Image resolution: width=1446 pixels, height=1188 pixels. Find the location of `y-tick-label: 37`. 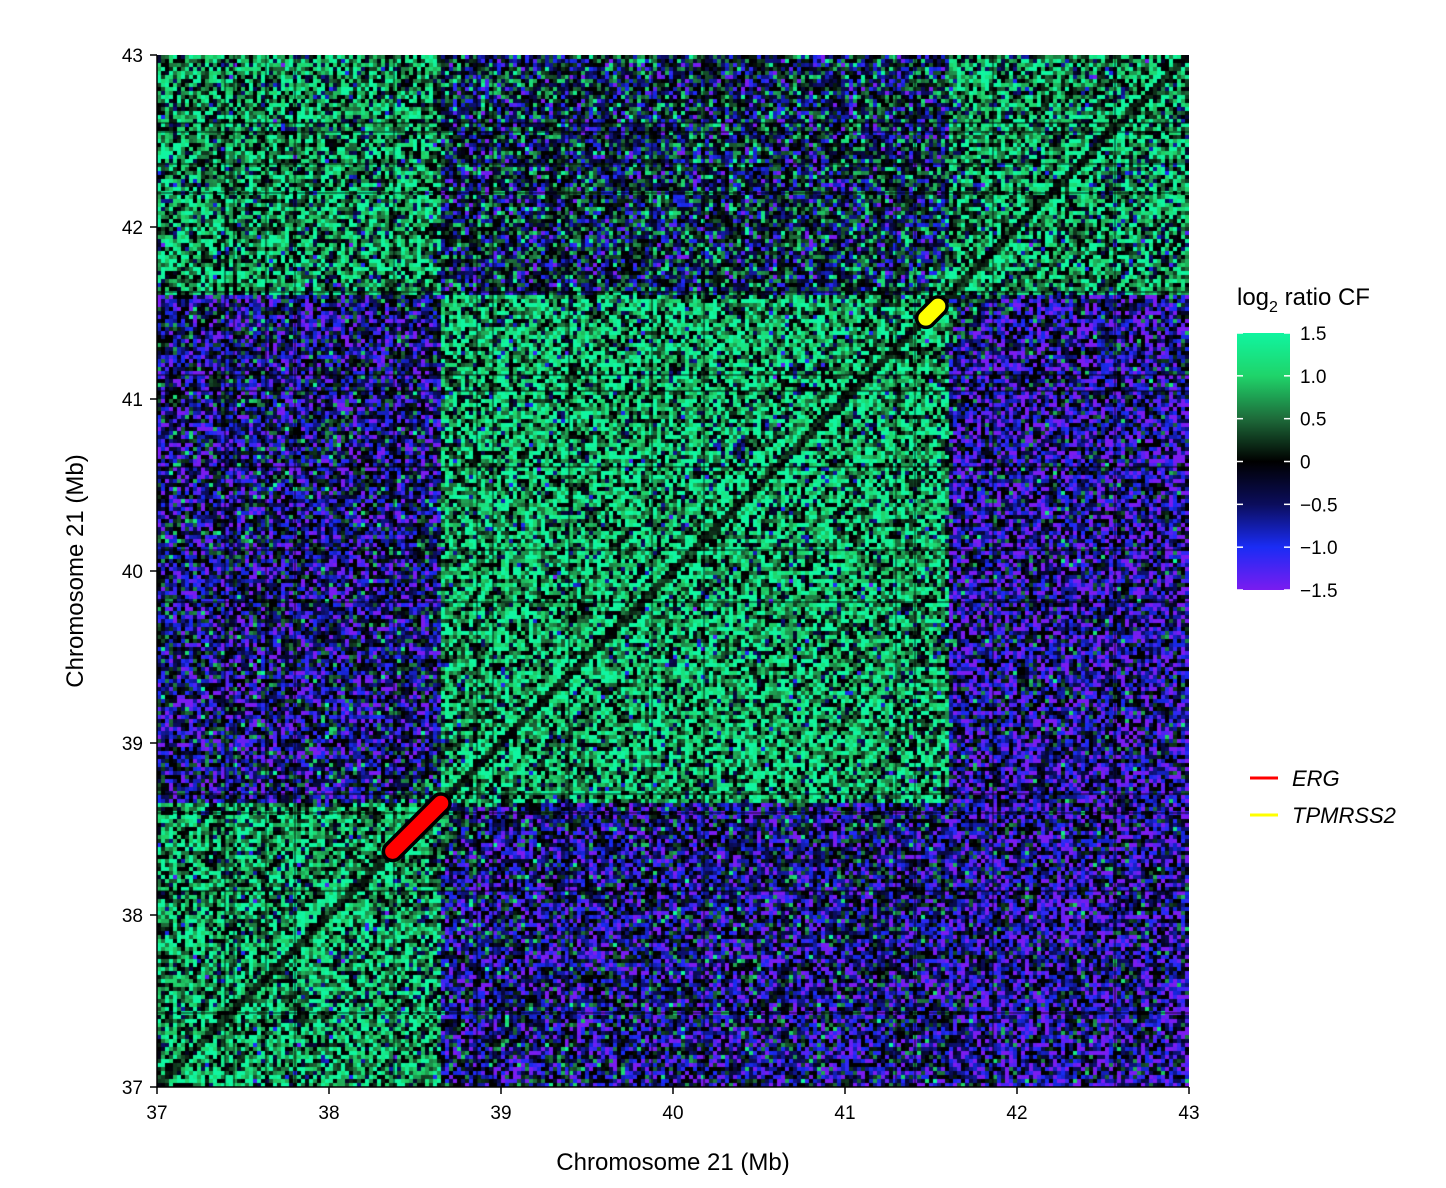

y-tick-label: 37 is located at coordinates (132, 1088).